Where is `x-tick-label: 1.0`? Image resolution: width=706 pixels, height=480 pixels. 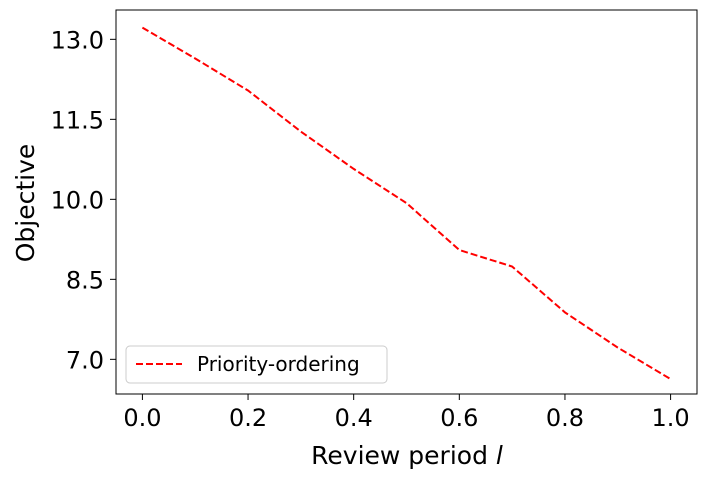 x-tick-label: 1.0 is located at coordinates (671, 418).